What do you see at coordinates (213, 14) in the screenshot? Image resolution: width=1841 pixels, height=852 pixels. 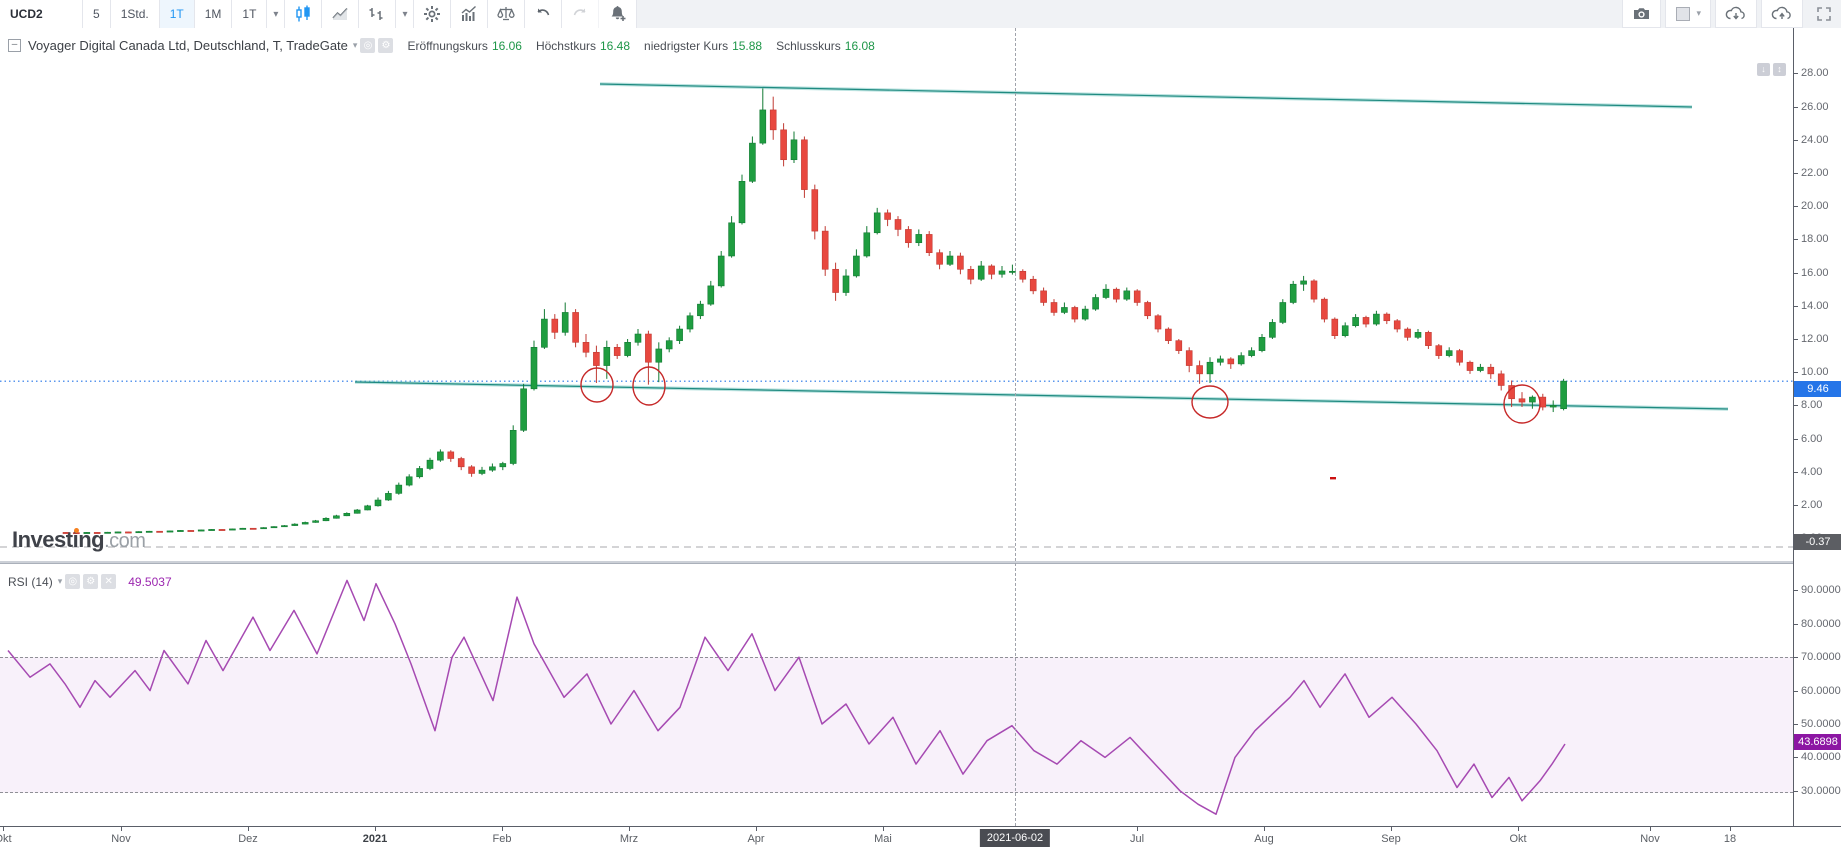 I see `interval-button-1m-3: 1M` at bounding box center [213, 14].